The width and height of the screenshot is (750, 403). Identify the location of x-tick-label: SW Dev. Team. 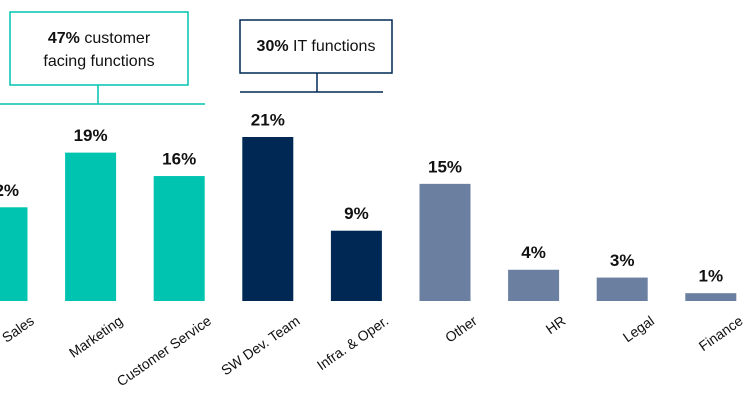
(260, 345).